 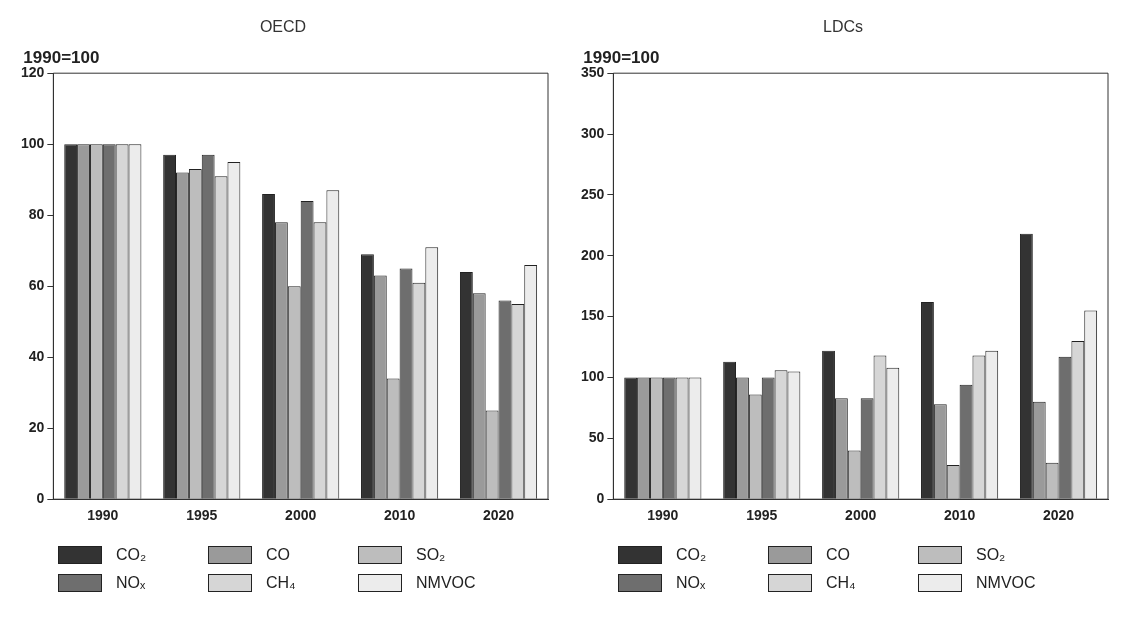 What do you see at coordinates (36, 427) in the screenshot?
I see `y-tick-label: 20` at bounding box center [36, 427].